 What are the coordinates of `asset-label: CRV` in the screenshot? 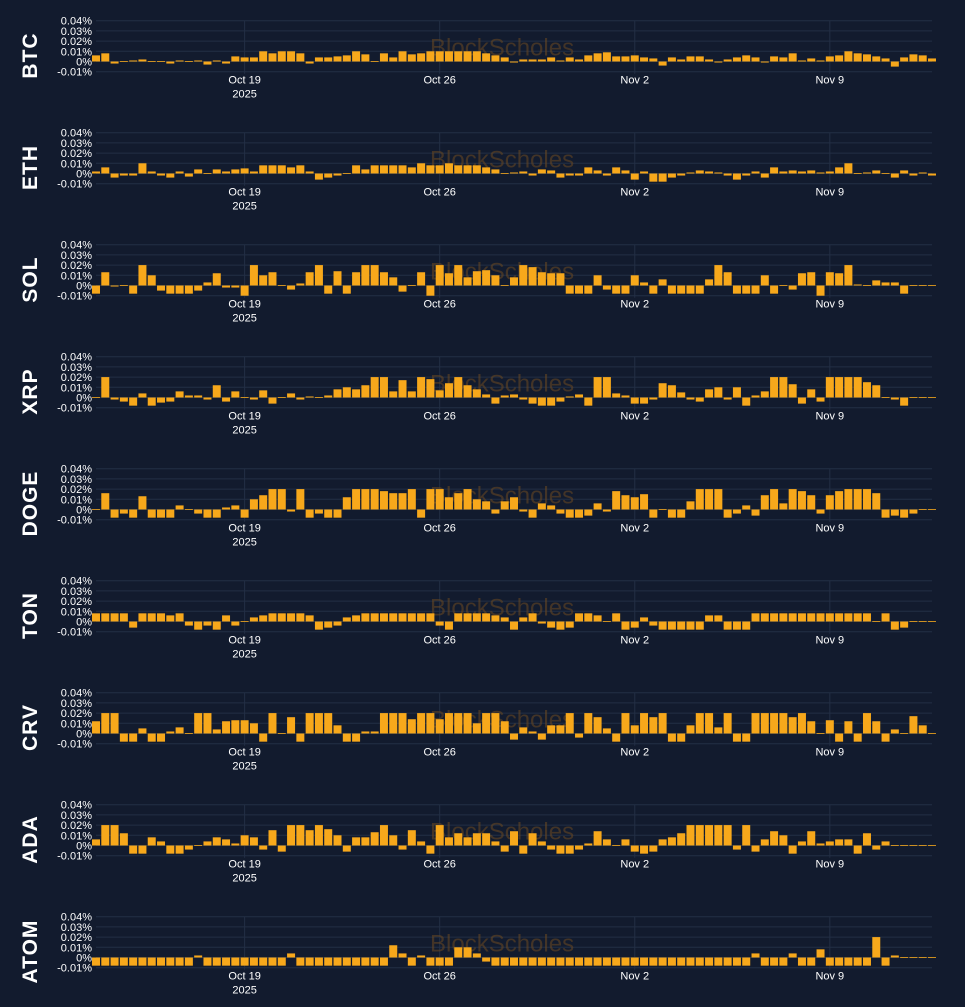 It's located at (30, 727).